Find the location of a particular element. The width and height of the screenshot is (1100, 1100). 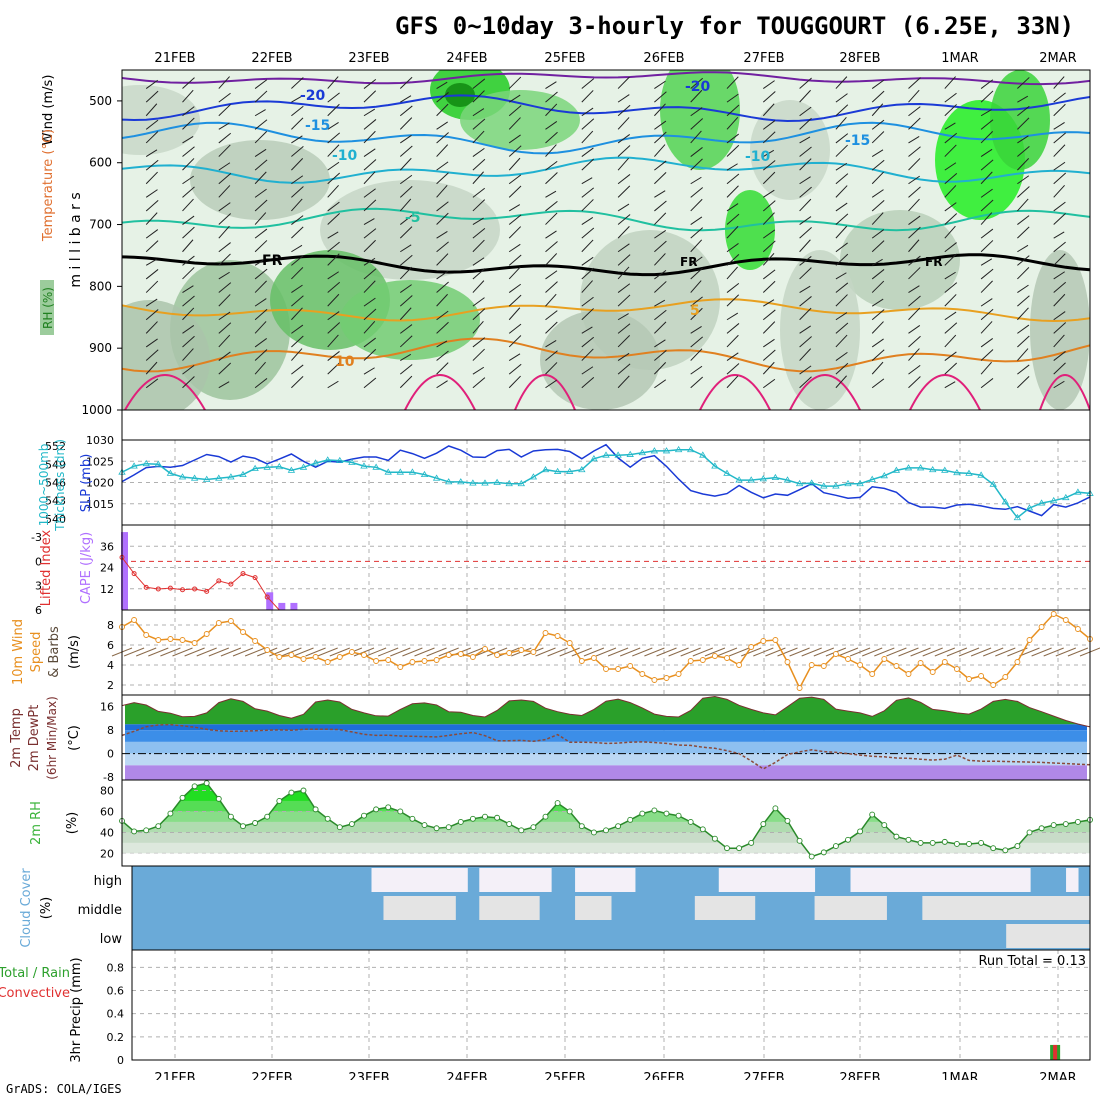

rh-band is located at coordinates (606, 848).